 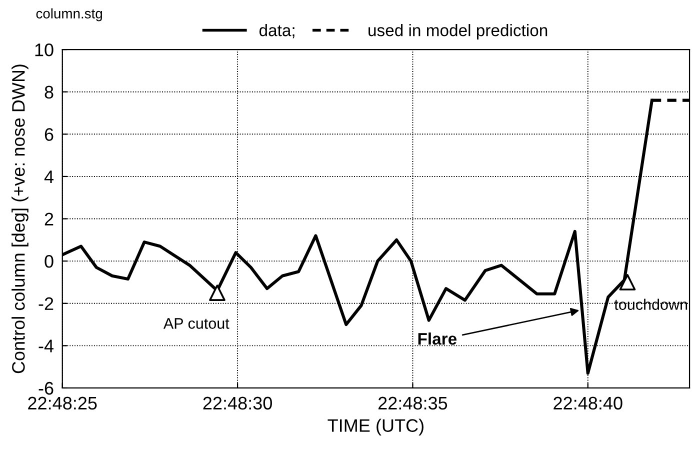 I want to click on annotation: Flare, so click(x=437, y=338).